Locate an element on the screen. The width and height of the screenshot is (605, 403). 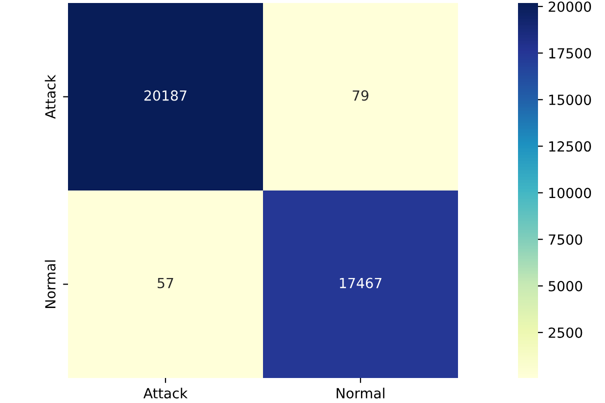
color-bar-label: 7500 is located at coordinates (565, 239).